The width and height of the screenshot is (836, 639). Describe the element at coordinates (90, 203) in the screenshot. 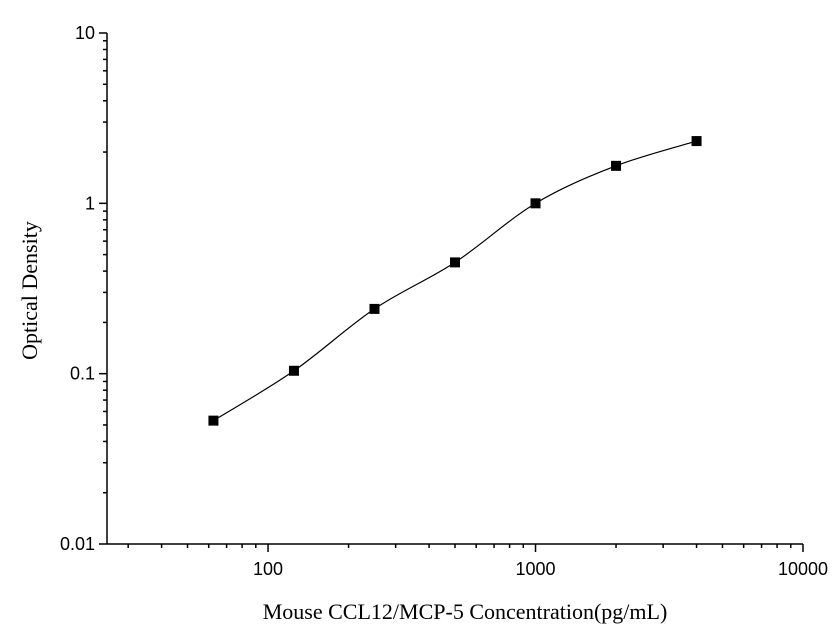

I see `y-tick-label: 1` at that location.